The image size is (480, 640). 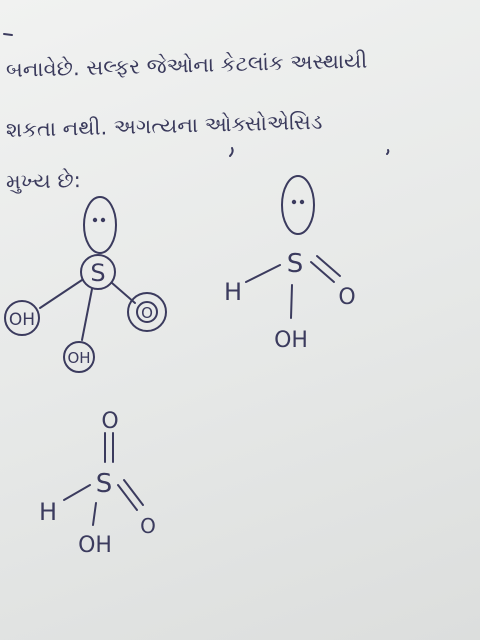 I want to click on structure-2: S H OH O, so click(x=290, y=264).